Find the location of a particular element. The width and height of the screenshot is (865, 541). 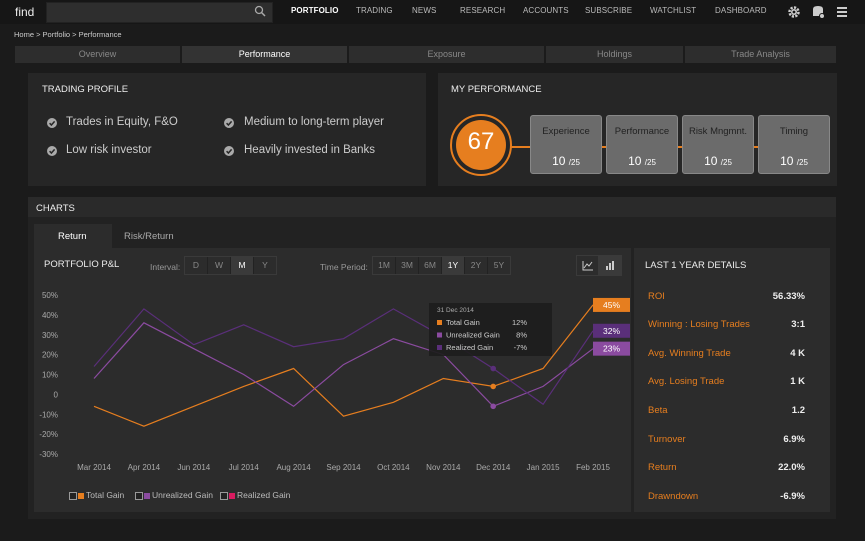

legend-total-gain: Total Gain is located at coordinates (96, 495).